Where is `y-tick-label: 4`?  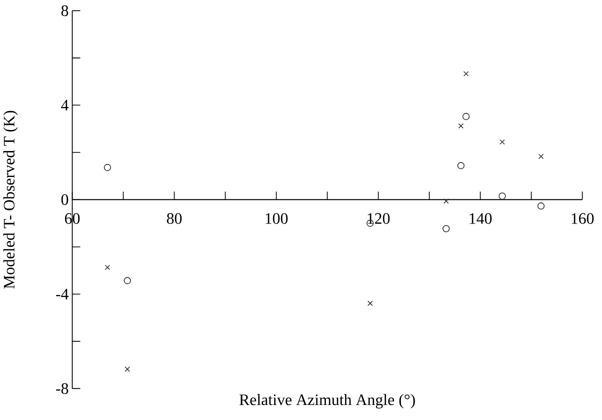 y-tick-label: 4 is located at coordinates (65, 105).